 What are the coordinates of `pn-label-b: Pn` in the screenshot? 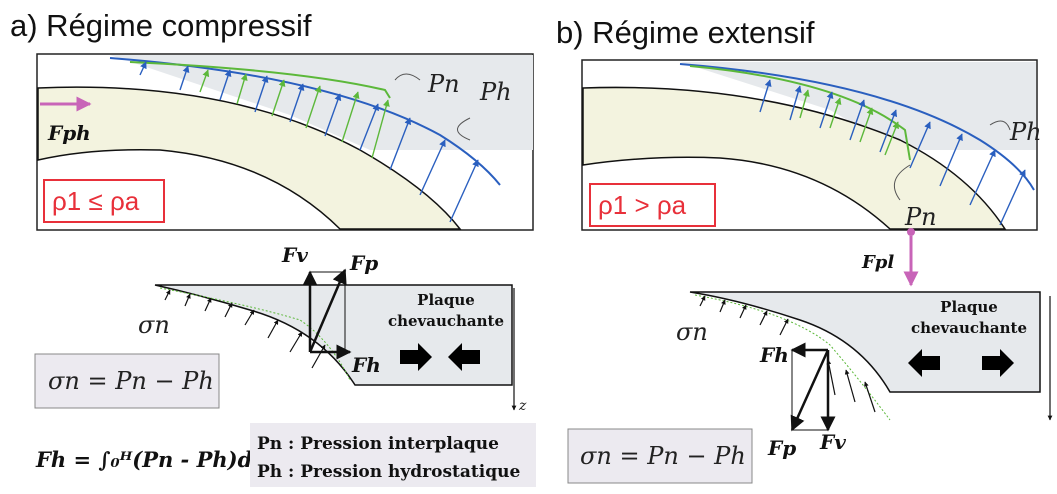 It's located at (920, 217).